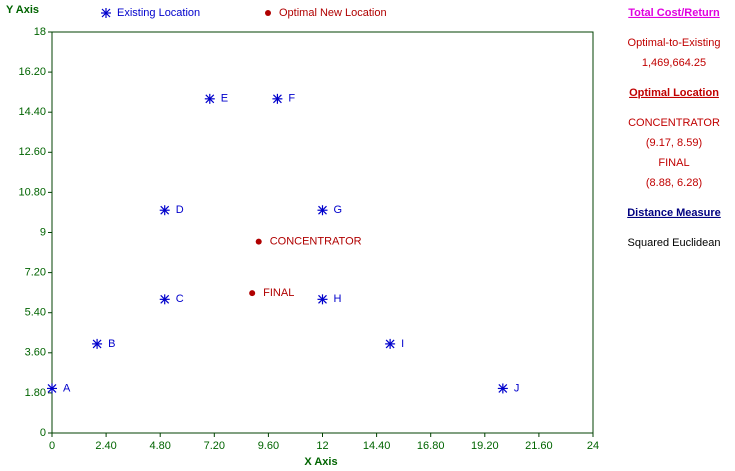  Describe the element at coordinates (673, 163) in the screenshot. I see `panel-text: FINAL` at that location.